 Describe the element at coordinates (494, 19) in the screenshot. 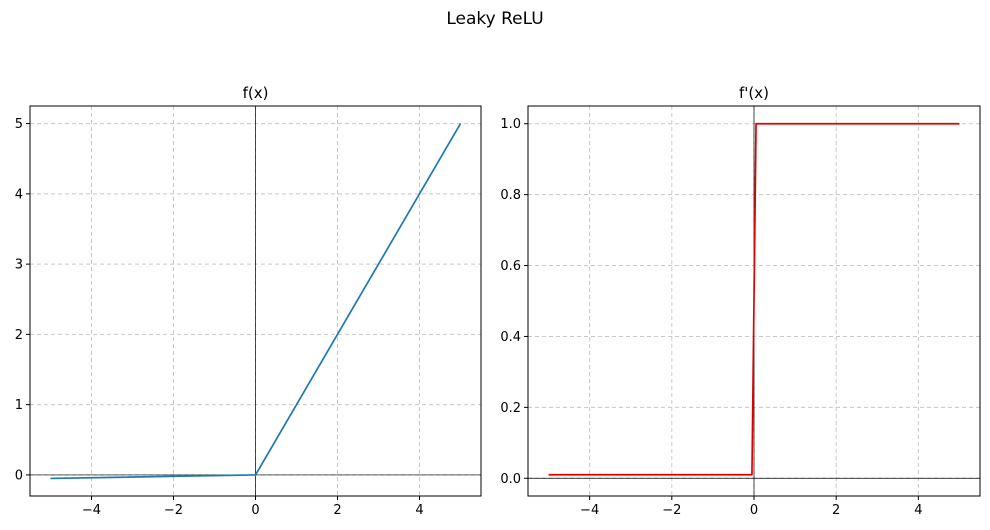

I see `figure-title: Leaky ReLU` at that location.